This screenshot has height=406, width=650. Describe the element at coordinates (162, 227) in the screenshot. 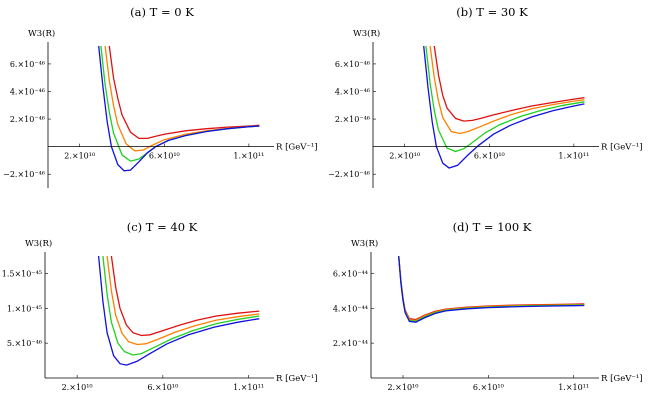

I see `panel-title: (c) T = 40 K` at that location.